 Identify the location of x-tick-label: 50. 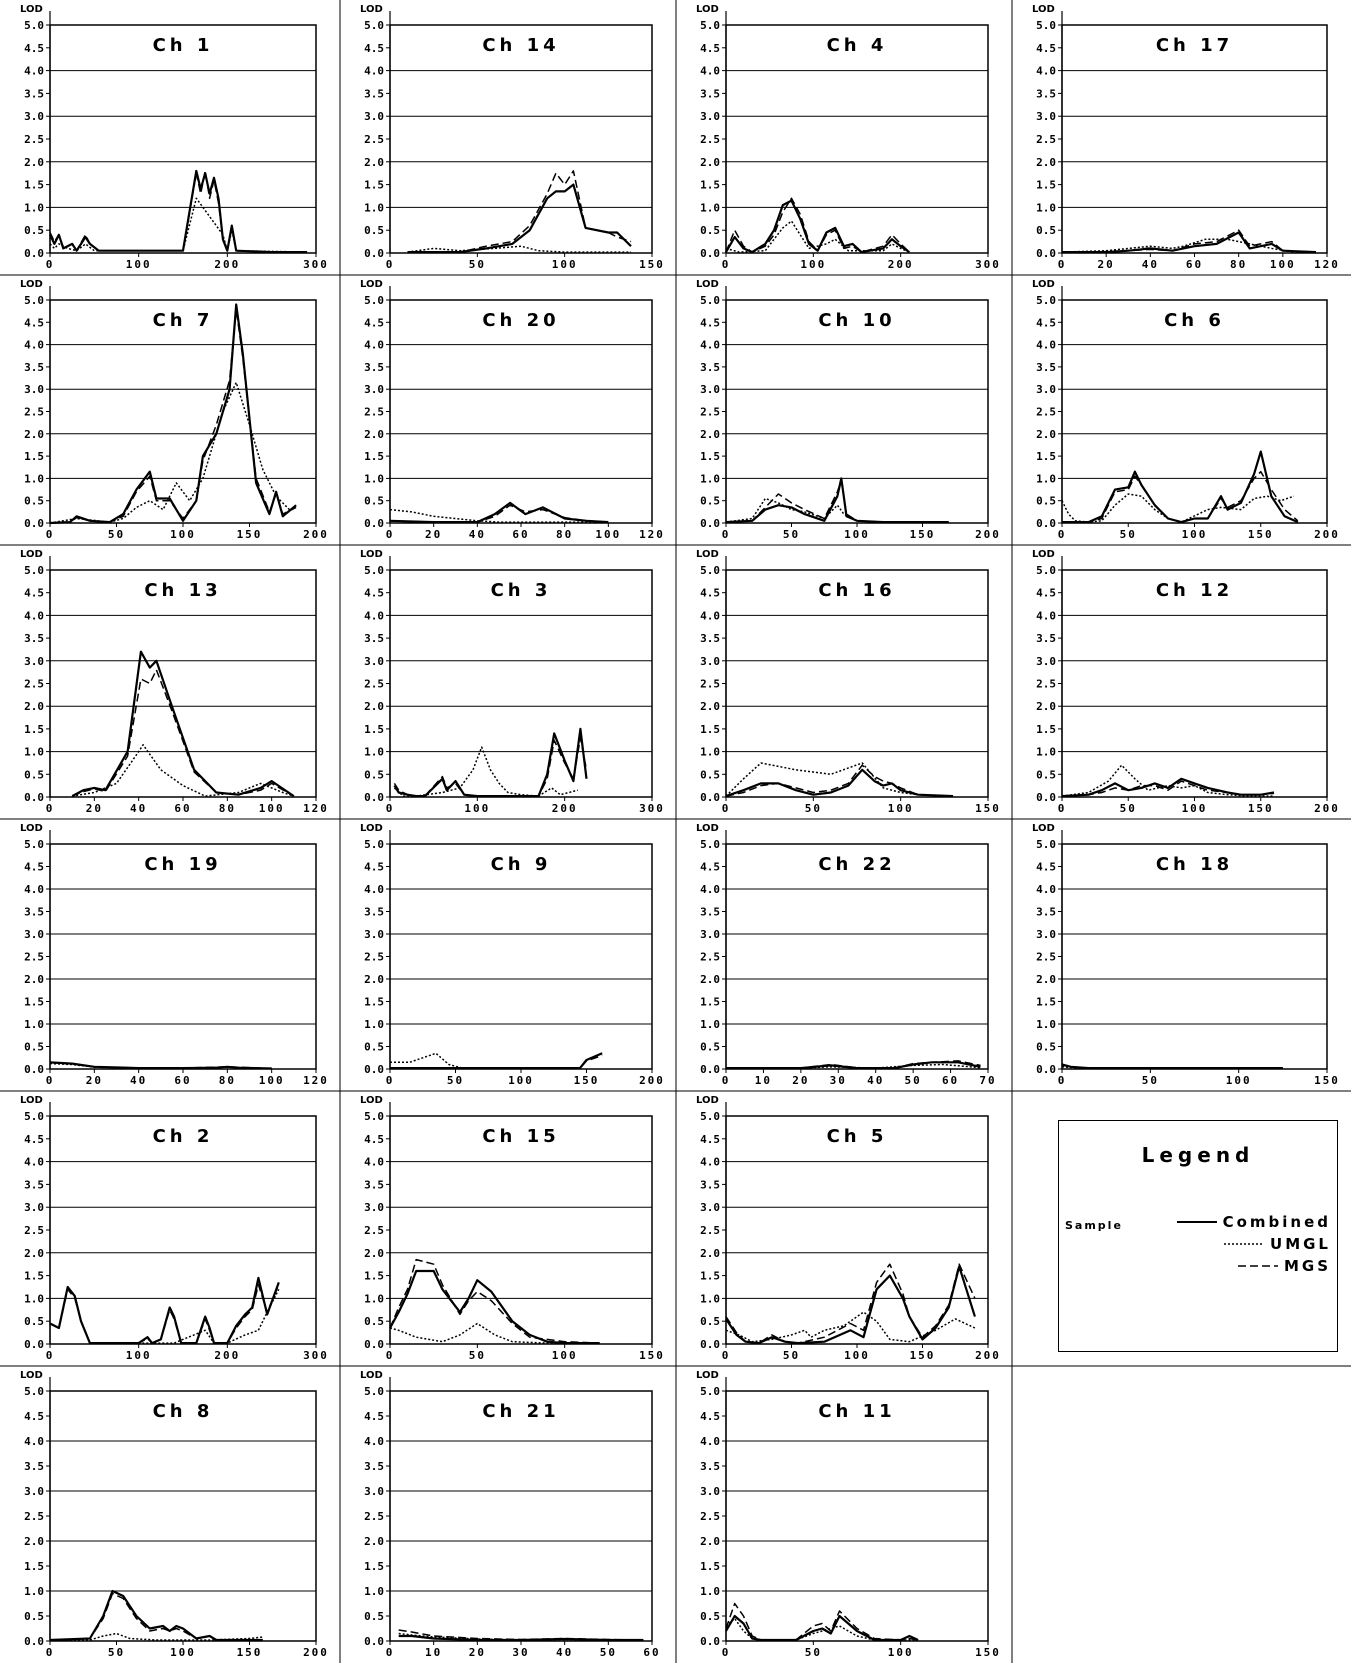
(813, 808).